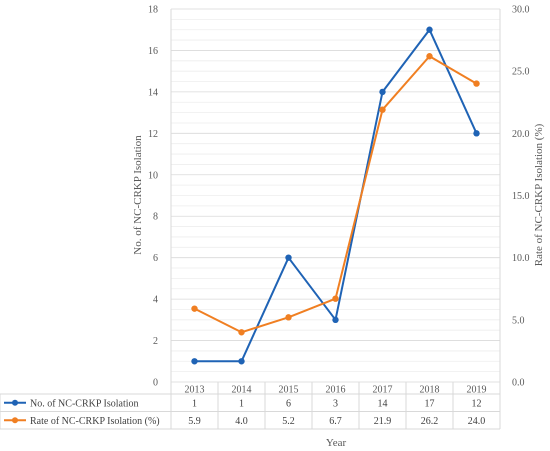 This screenshot has width=550, height=451. I want to click on table-cell-value: 6.7, so click(335, 421).